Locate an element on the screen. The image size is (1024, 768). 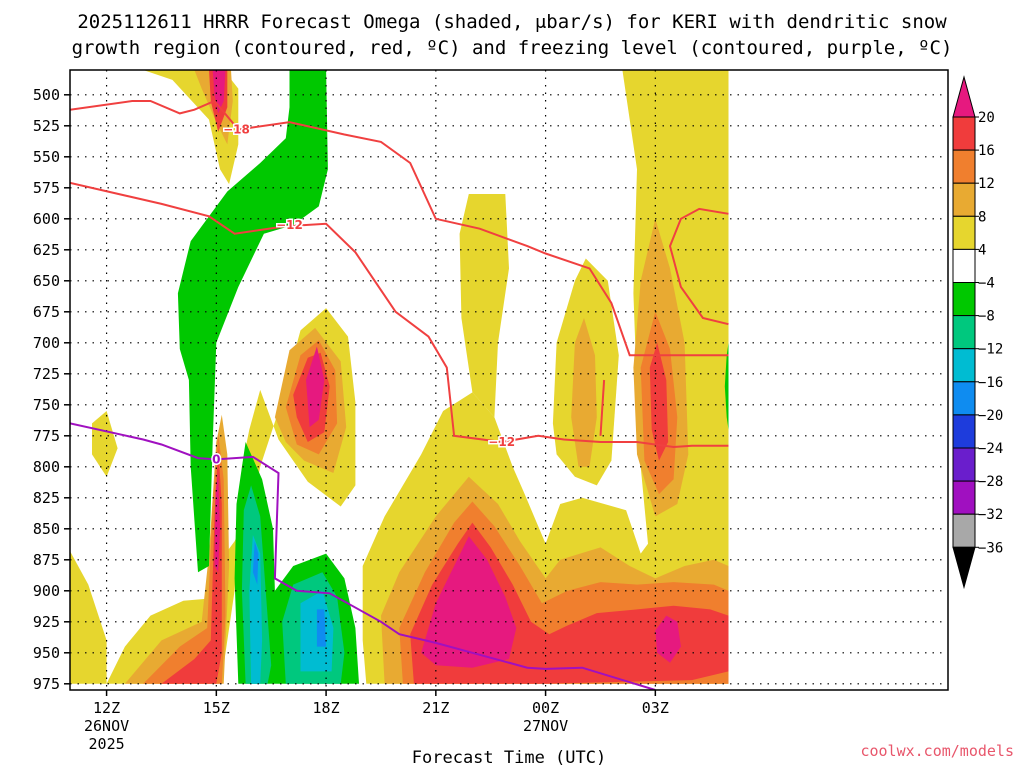
colorbar-label-7: −12 is located at coordinates (990, 350).